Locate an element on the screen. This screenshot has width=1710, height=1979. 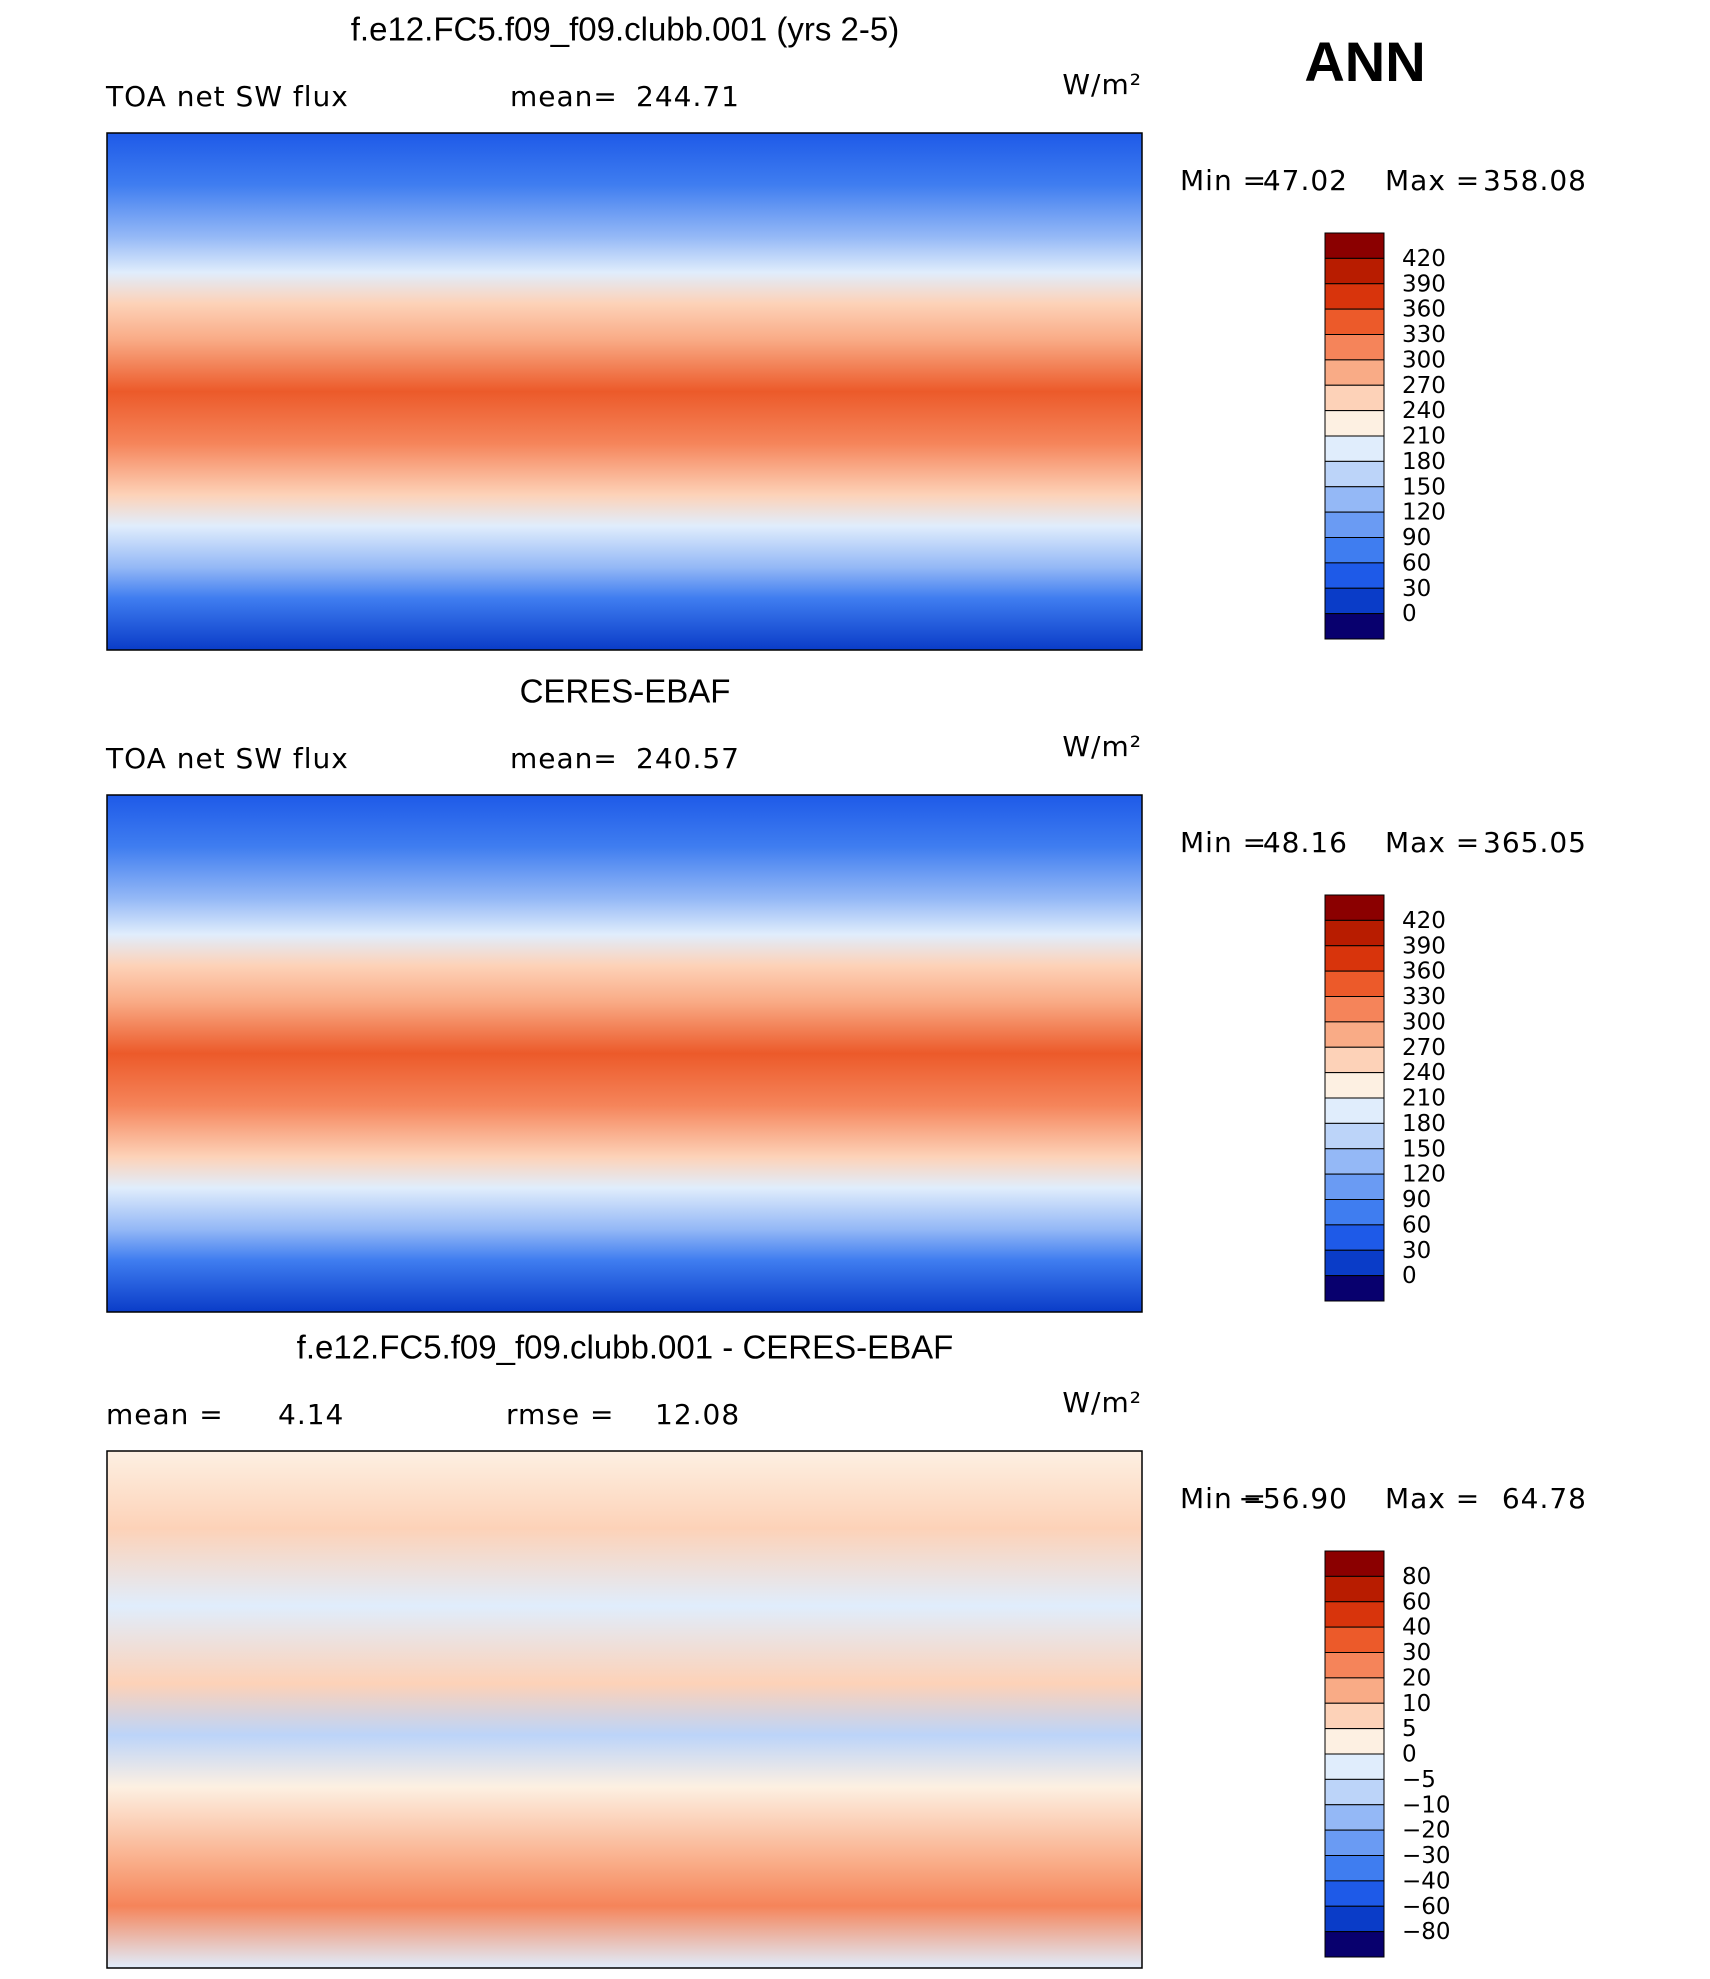
stat-label: mean= is located at coordinates (564, 758).